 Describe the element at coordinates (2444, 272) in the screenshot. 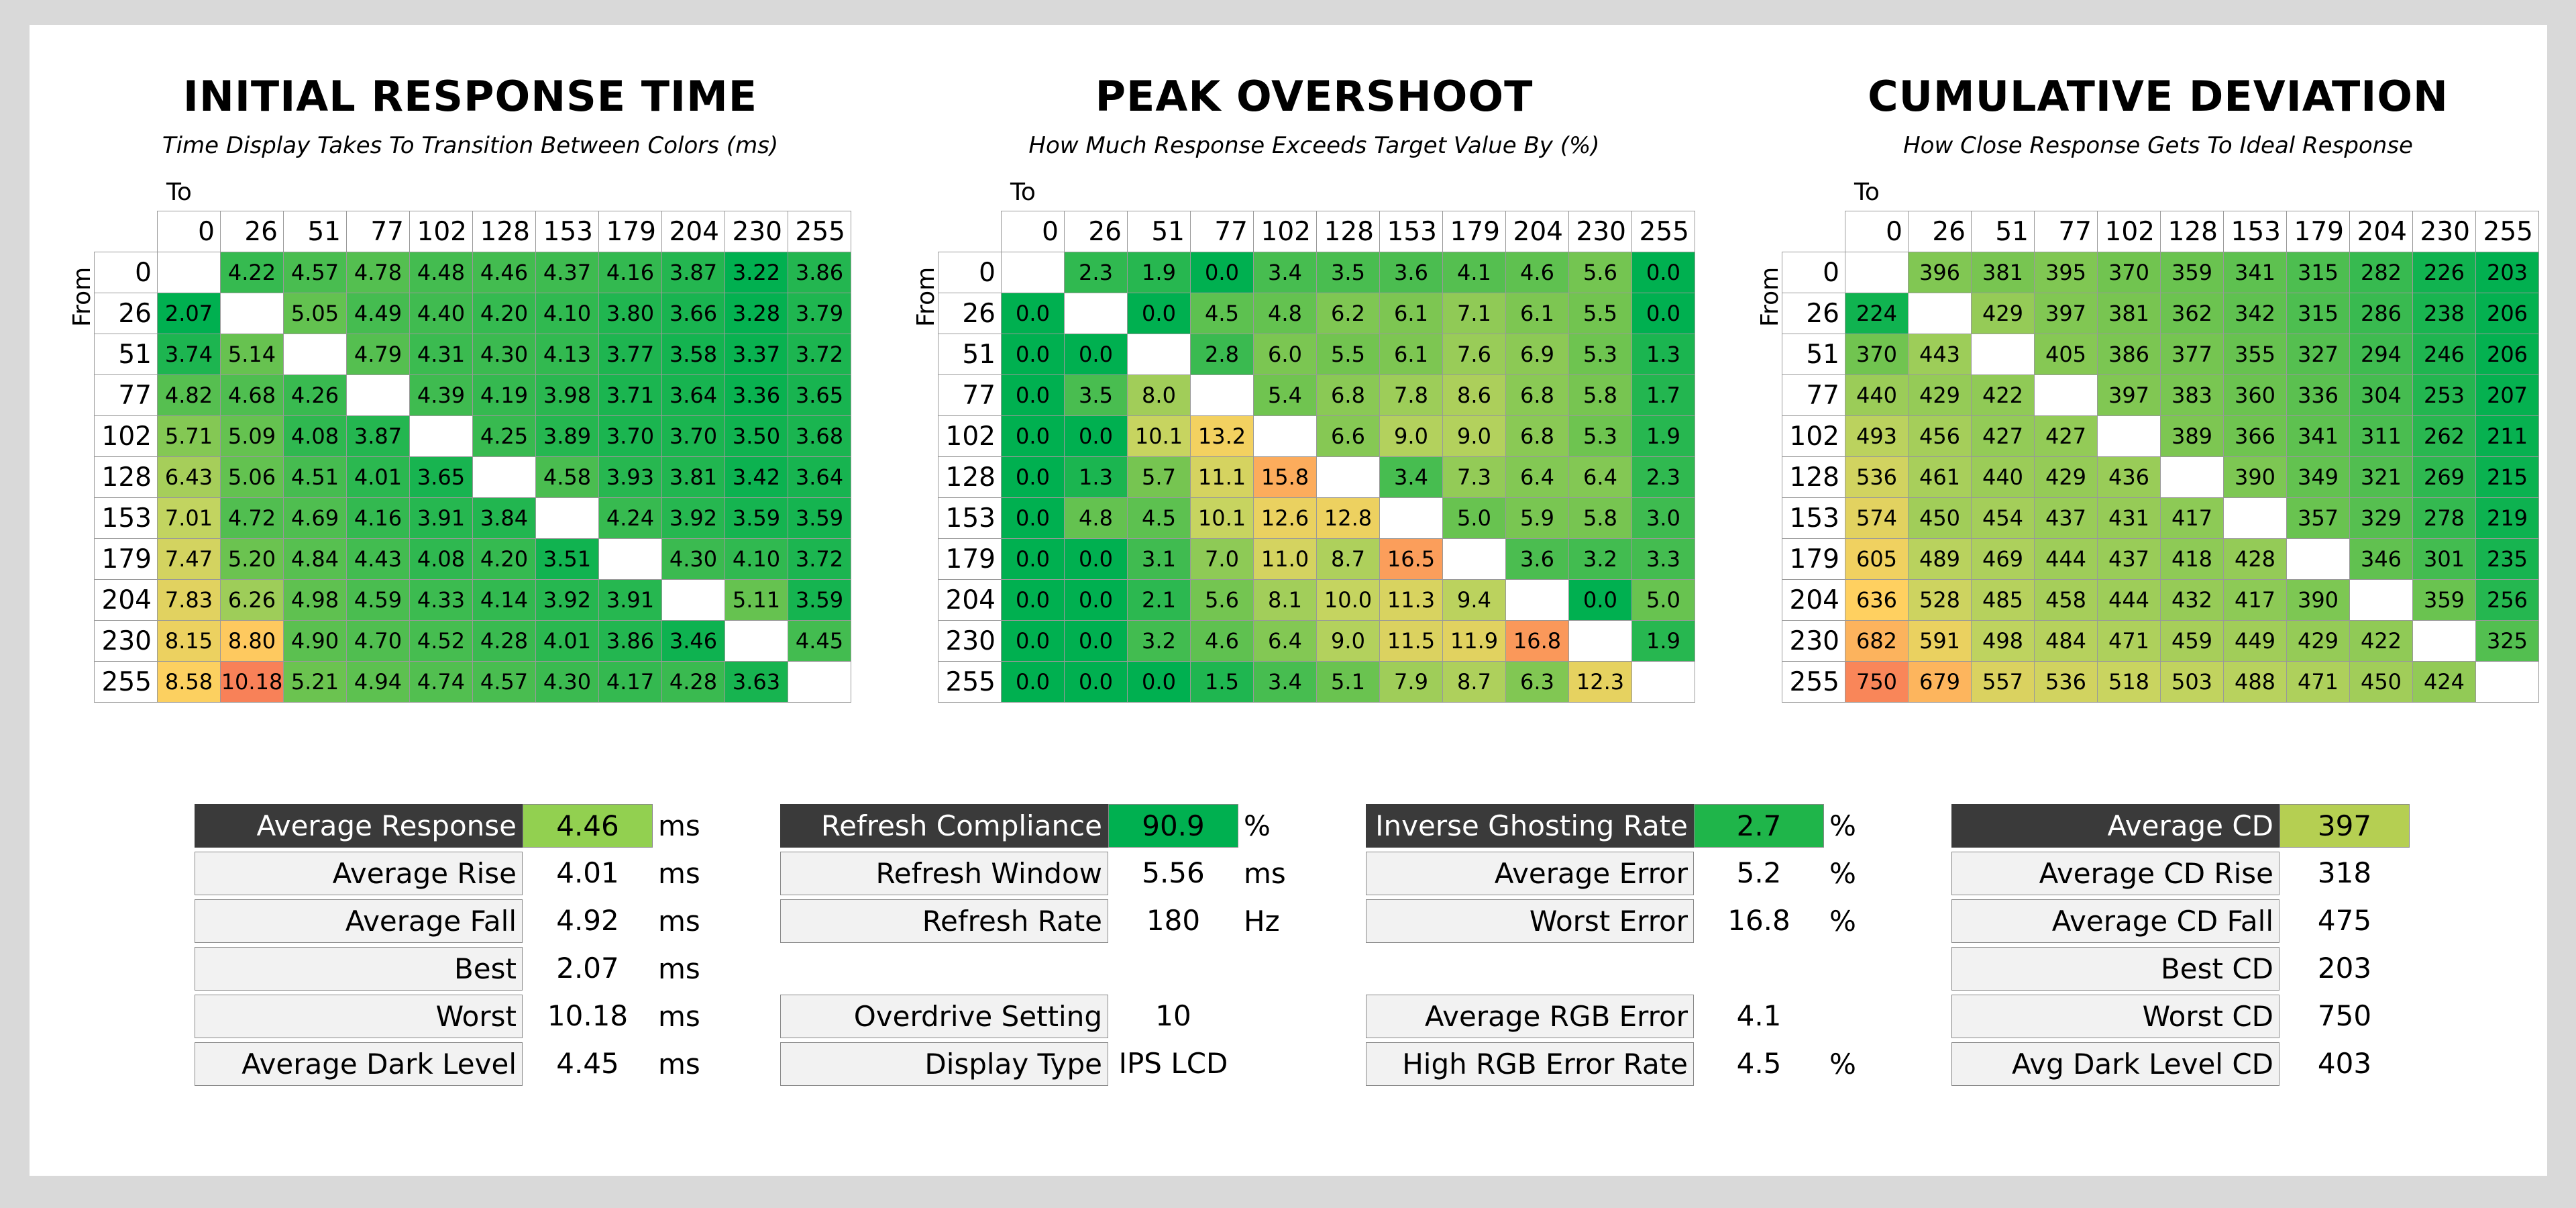

I see `heatmap-cell: 226` at that location.